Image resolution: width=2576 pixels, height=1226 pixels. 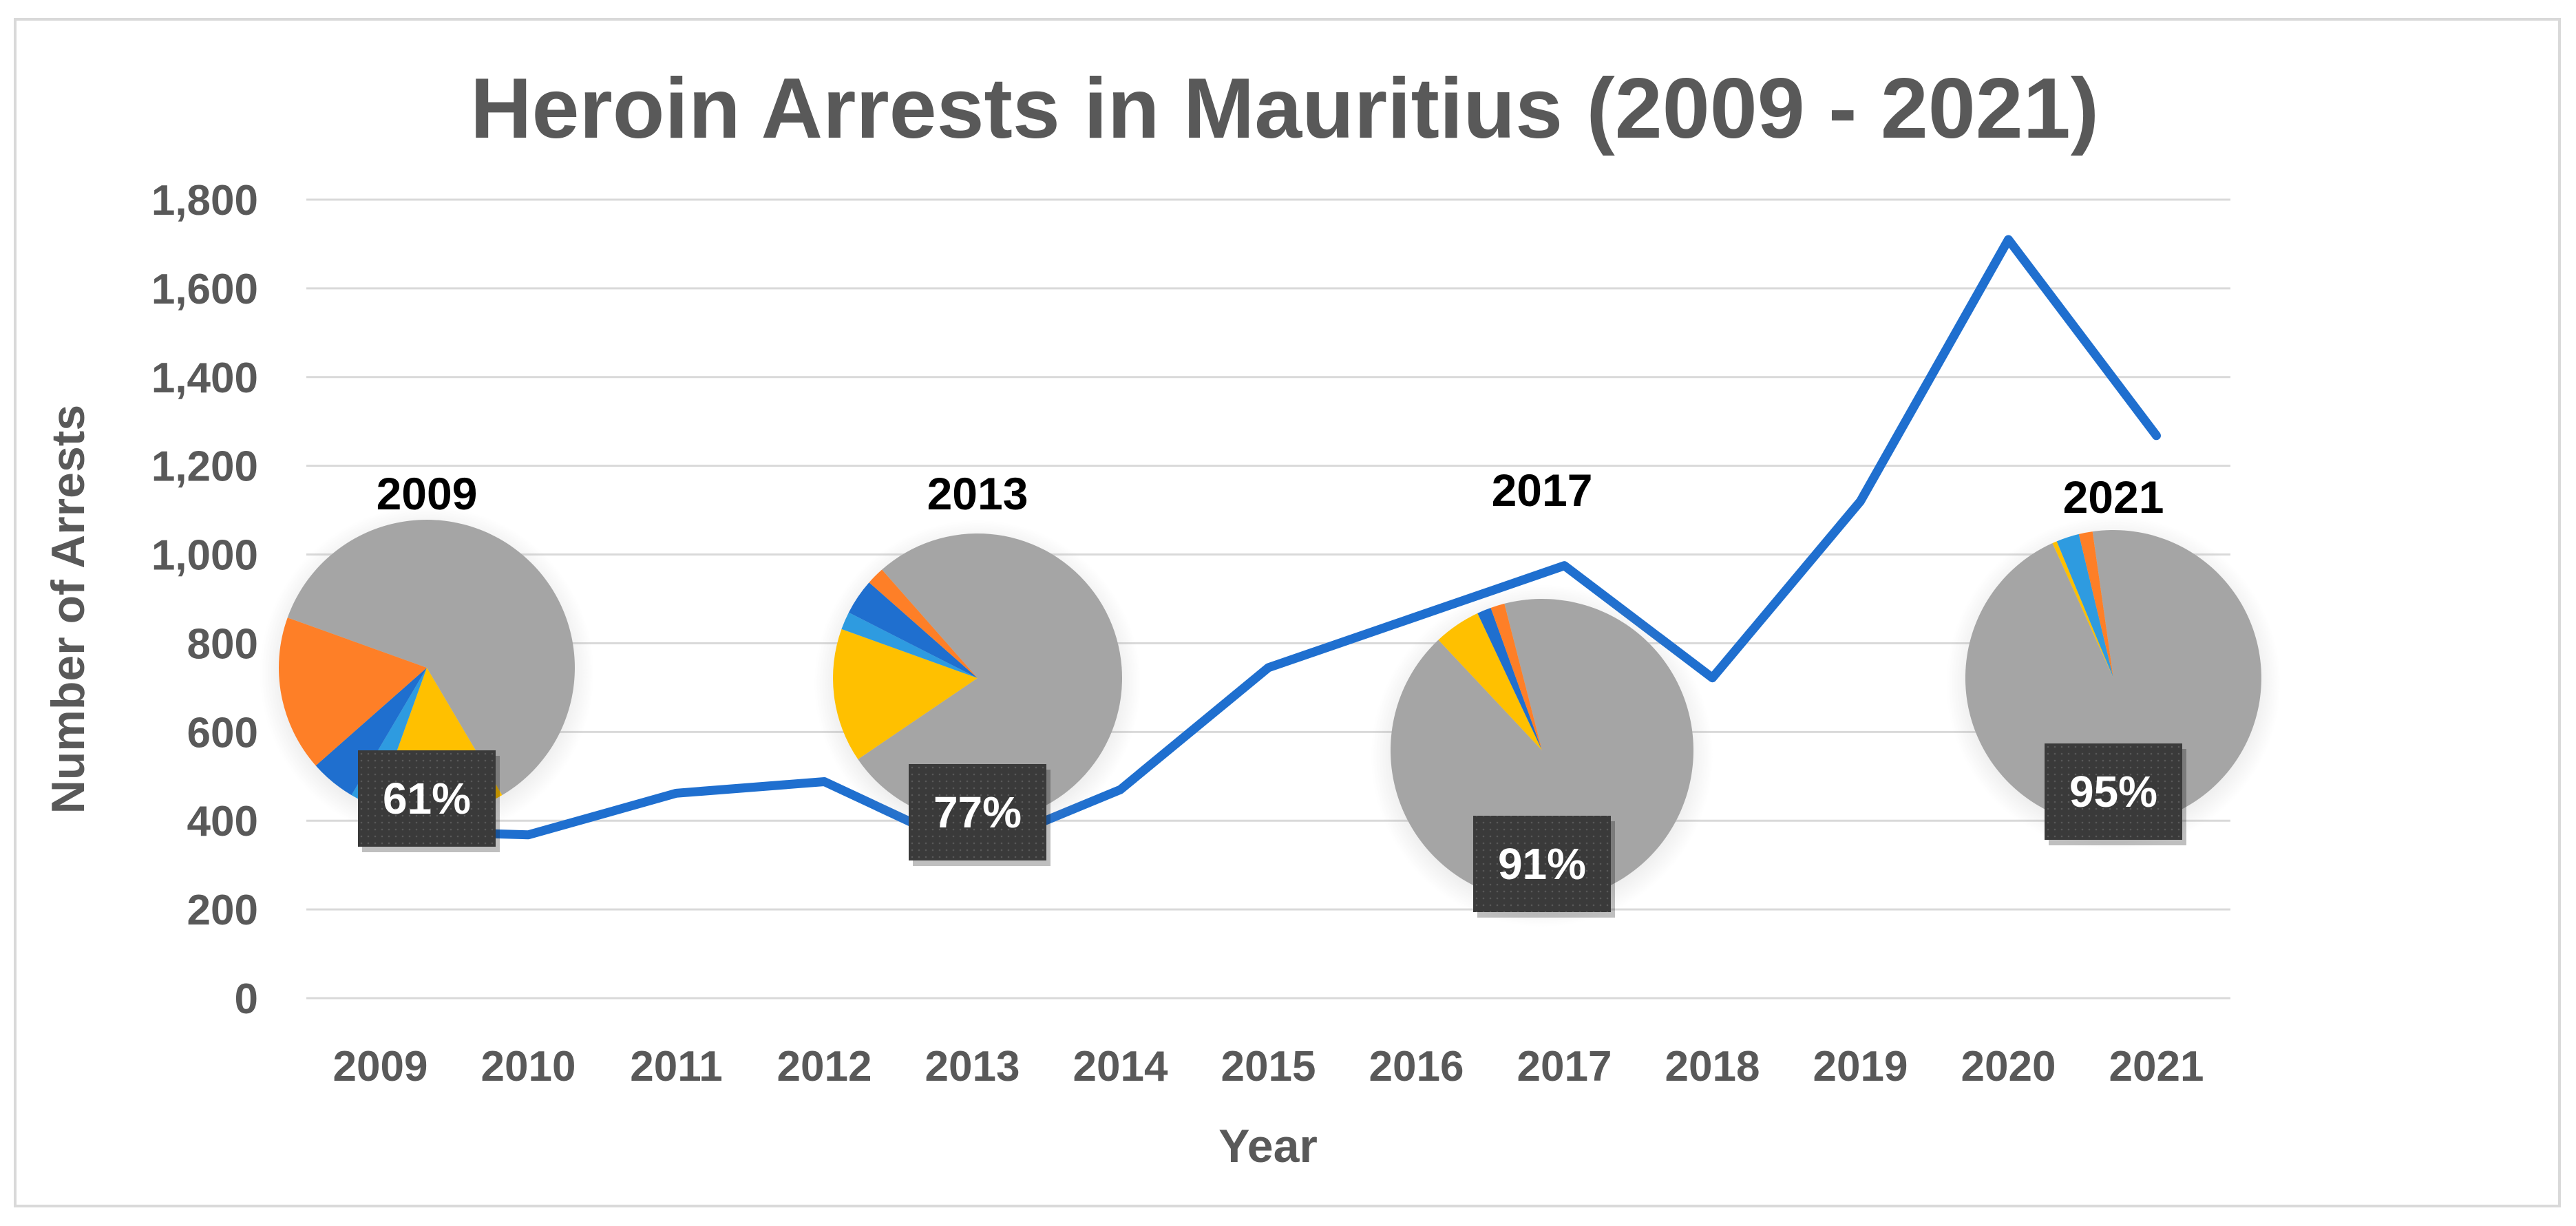 I want to click on pie-inset: 2009 61%, so click(x=427, y=660).